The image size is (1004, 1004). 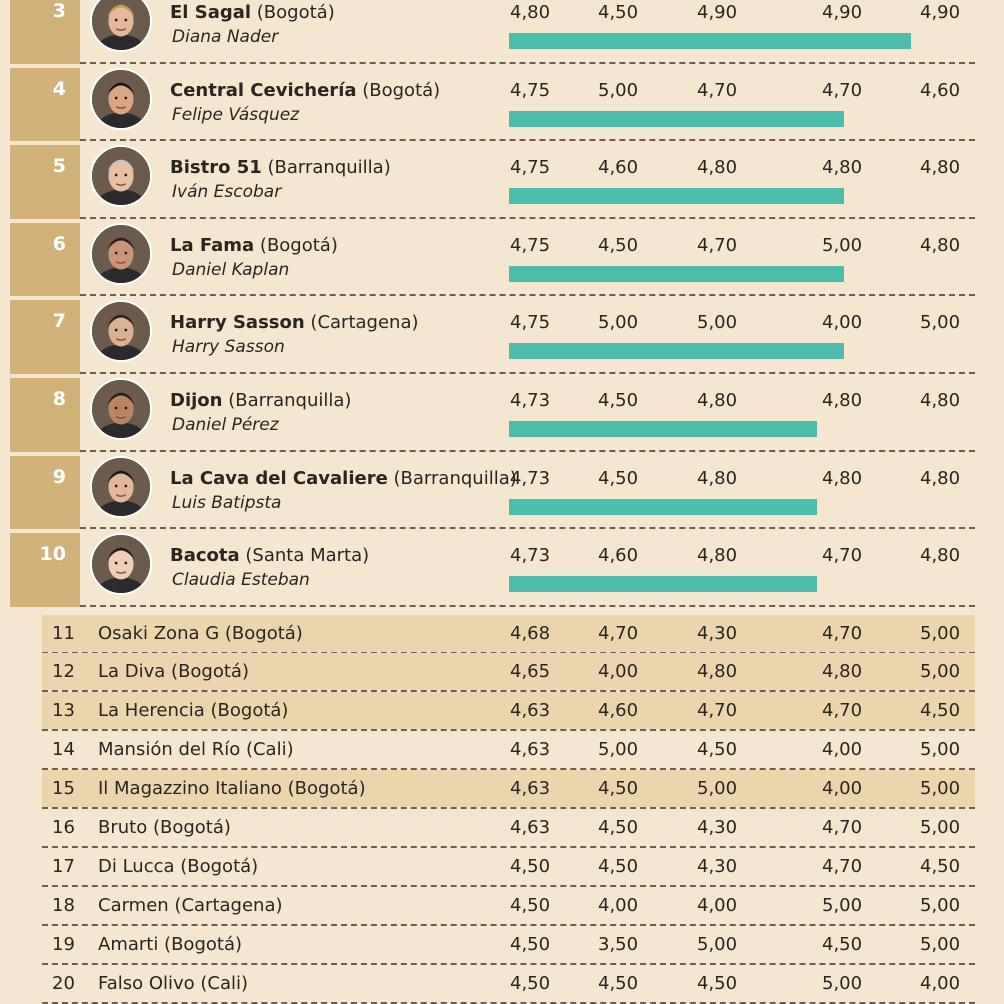 What do you see at coordinates (618, 672) in the screenshot?
I see `score-c1: 4,00` at bounding box center [618, 672].